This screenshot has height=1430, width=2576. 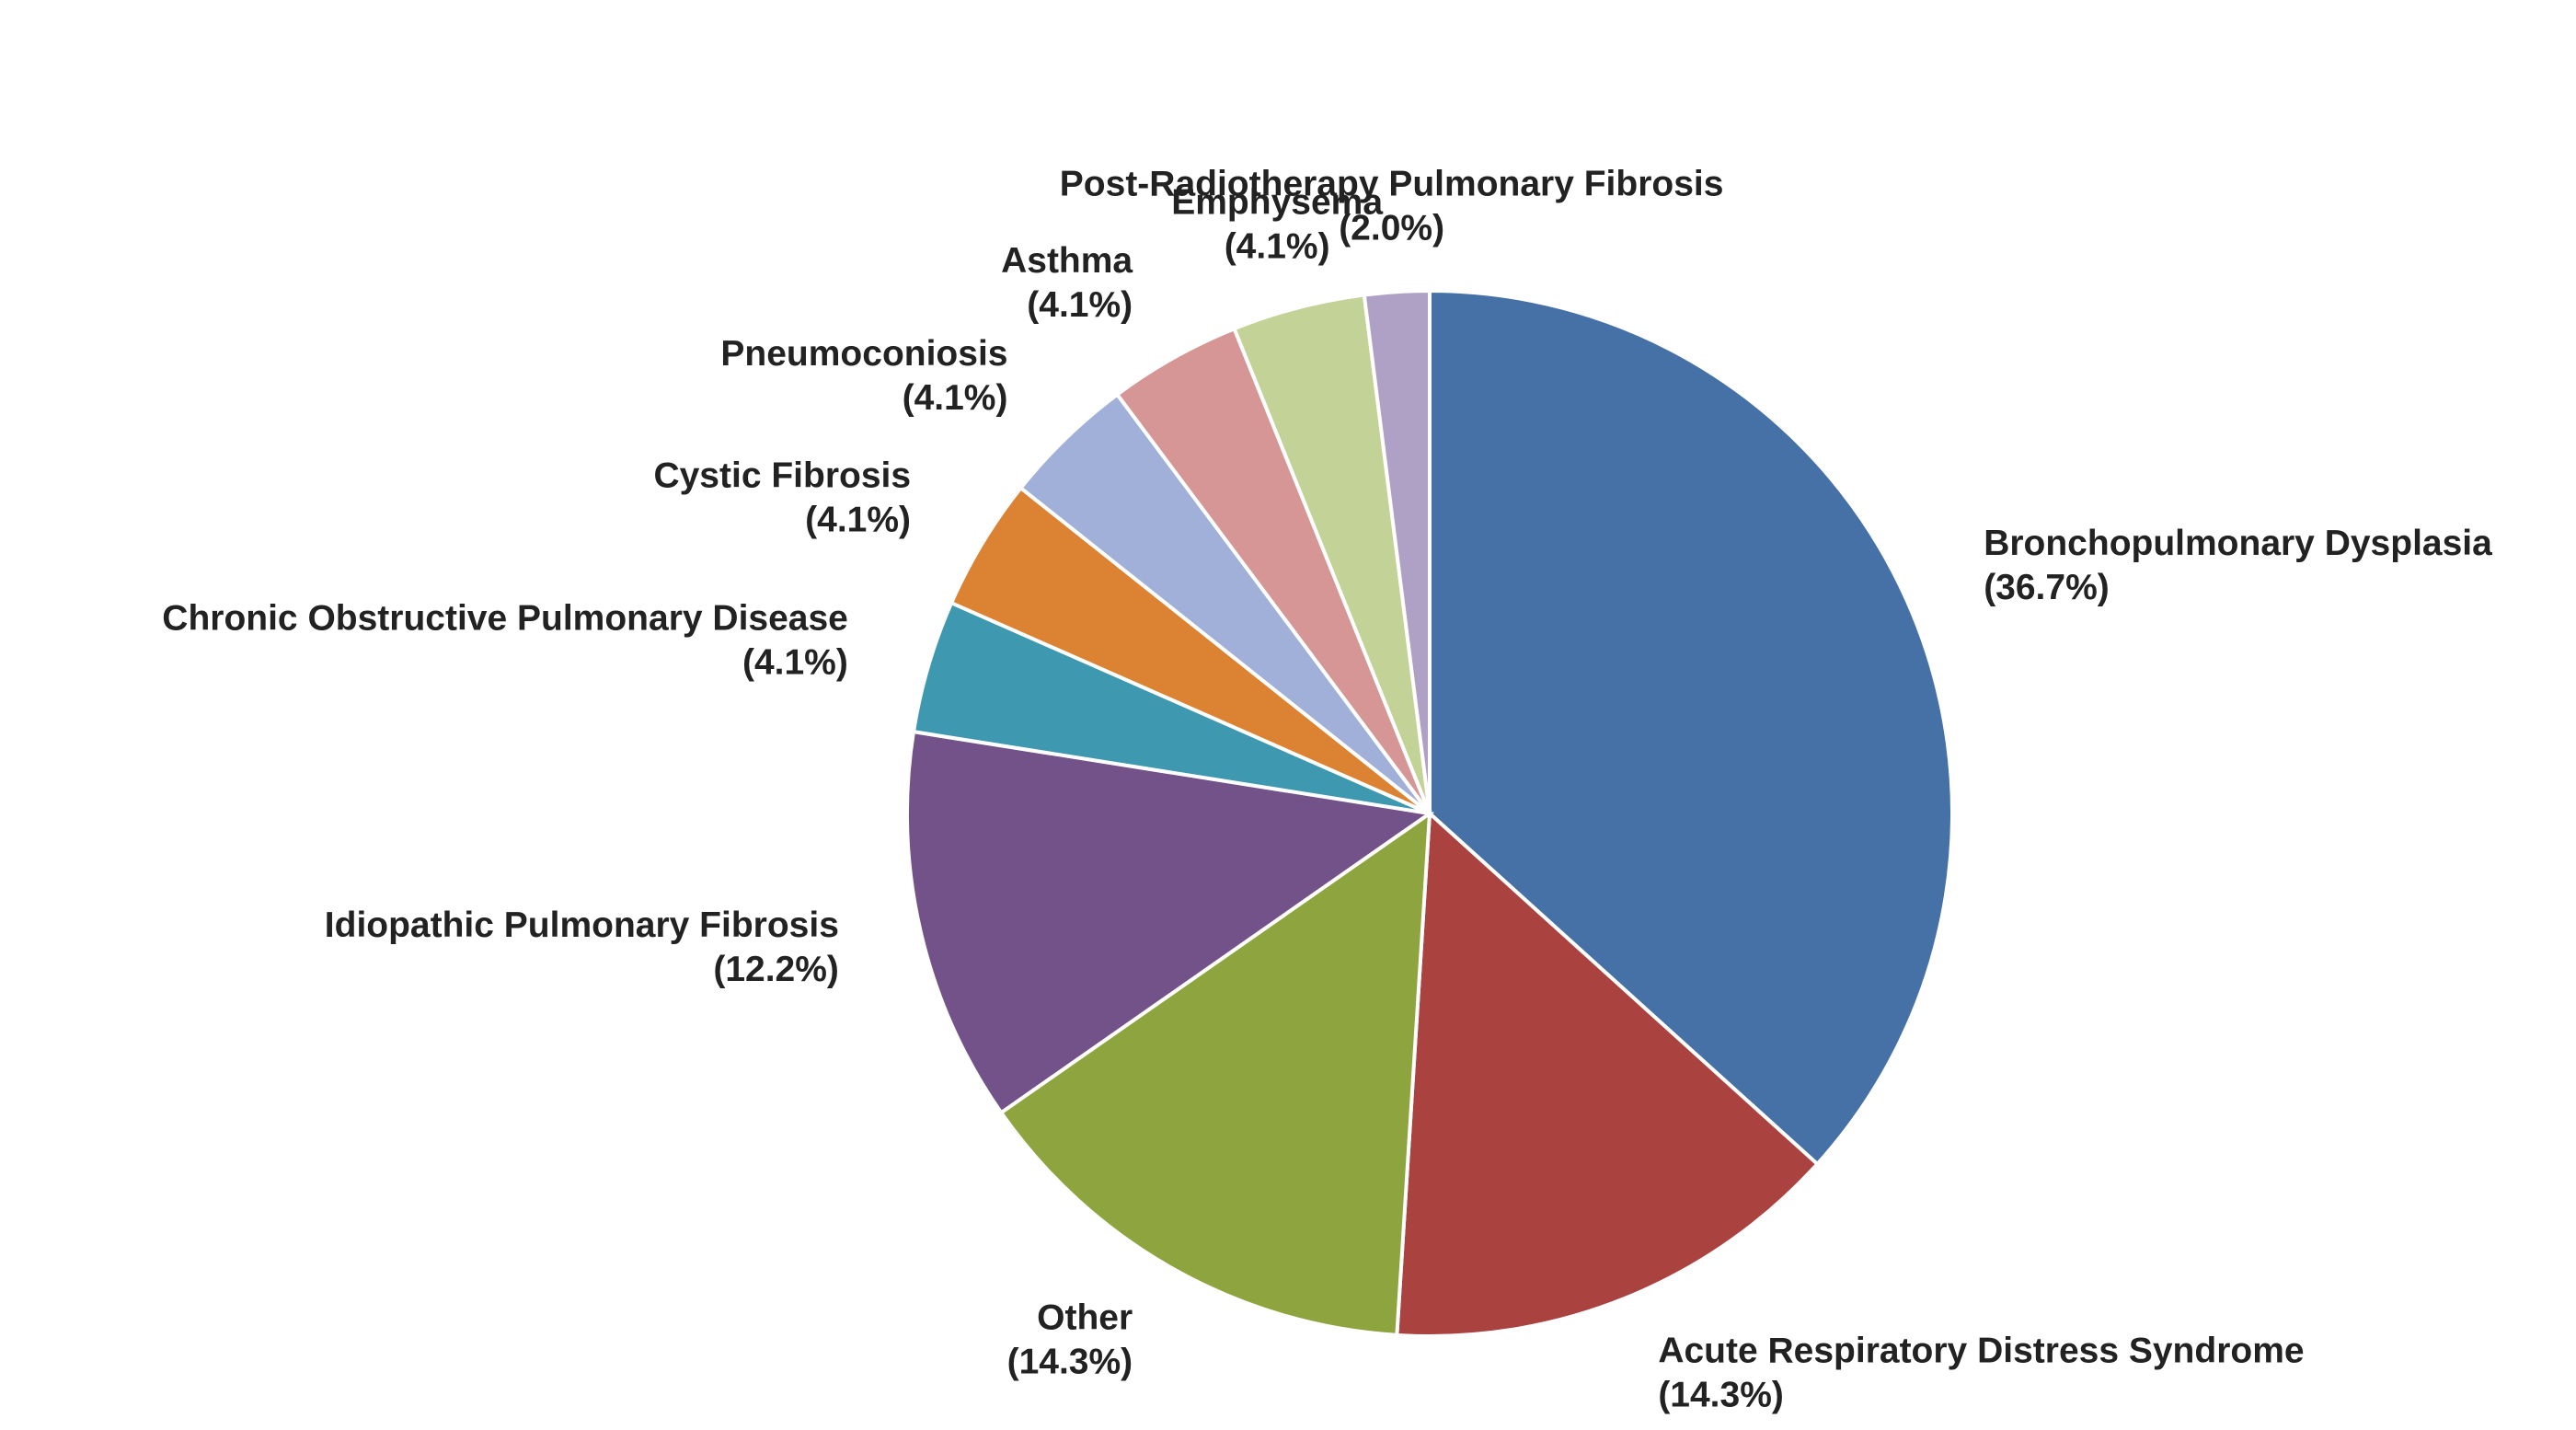 I want to click on slice-label: Cystic Fibrosis, so click(x=782, y=476).